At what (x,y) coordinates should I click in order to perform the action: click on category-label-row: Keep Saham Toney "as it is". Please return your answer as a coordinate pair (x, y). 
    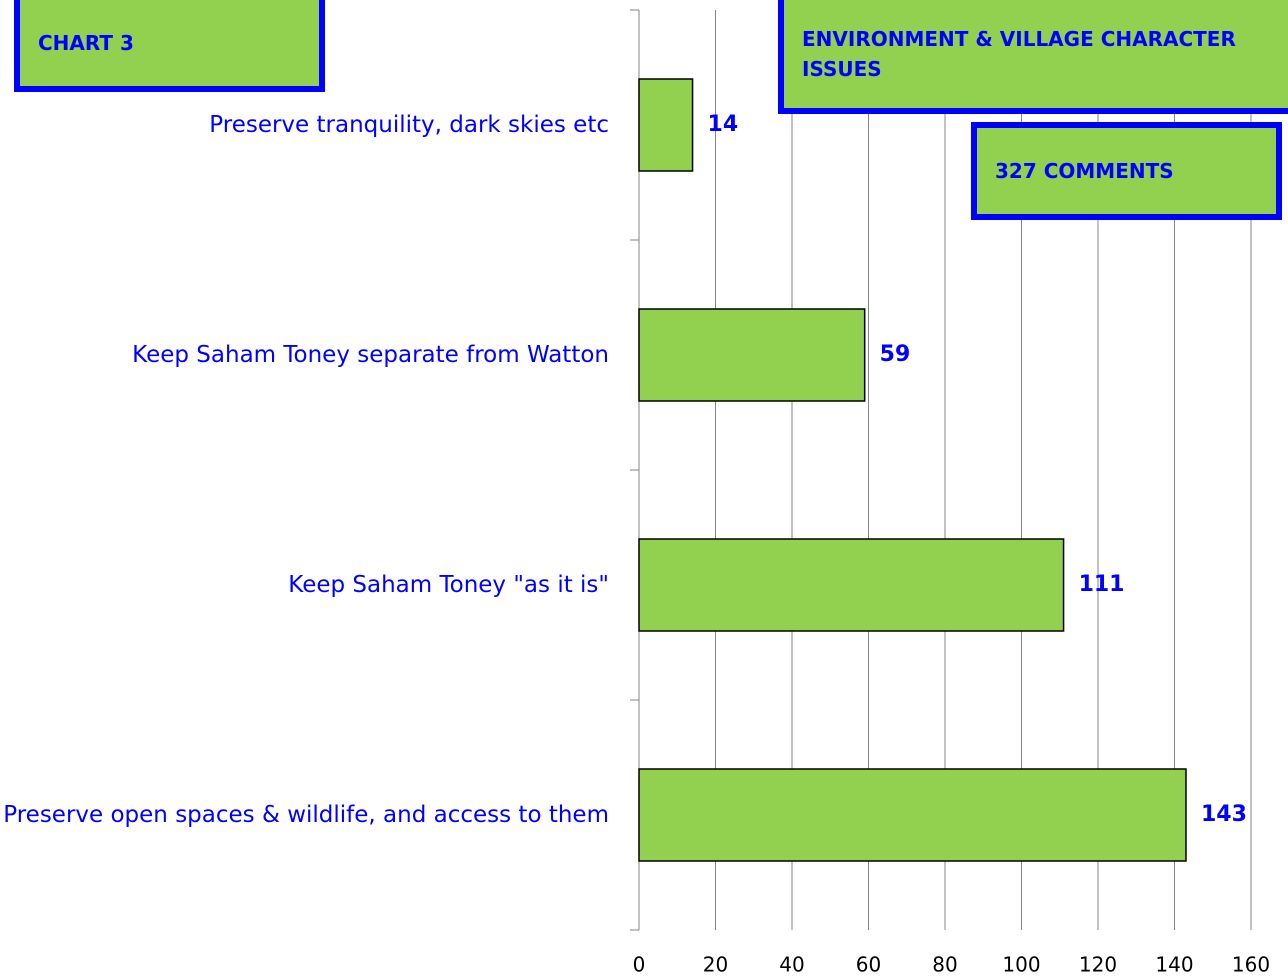
    Looking at the image, I should click on (304, 585).